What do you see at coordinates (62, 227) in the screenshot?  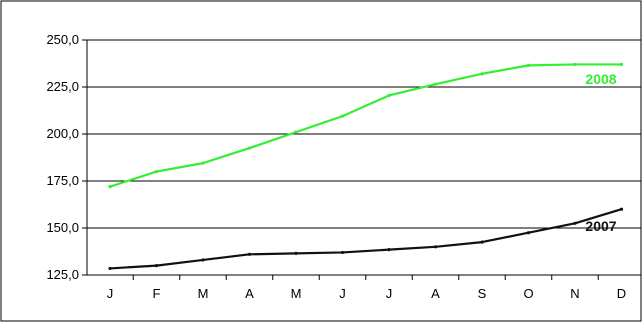 I see `y-tick-label: 150,0` at bounding box center [62, 227].